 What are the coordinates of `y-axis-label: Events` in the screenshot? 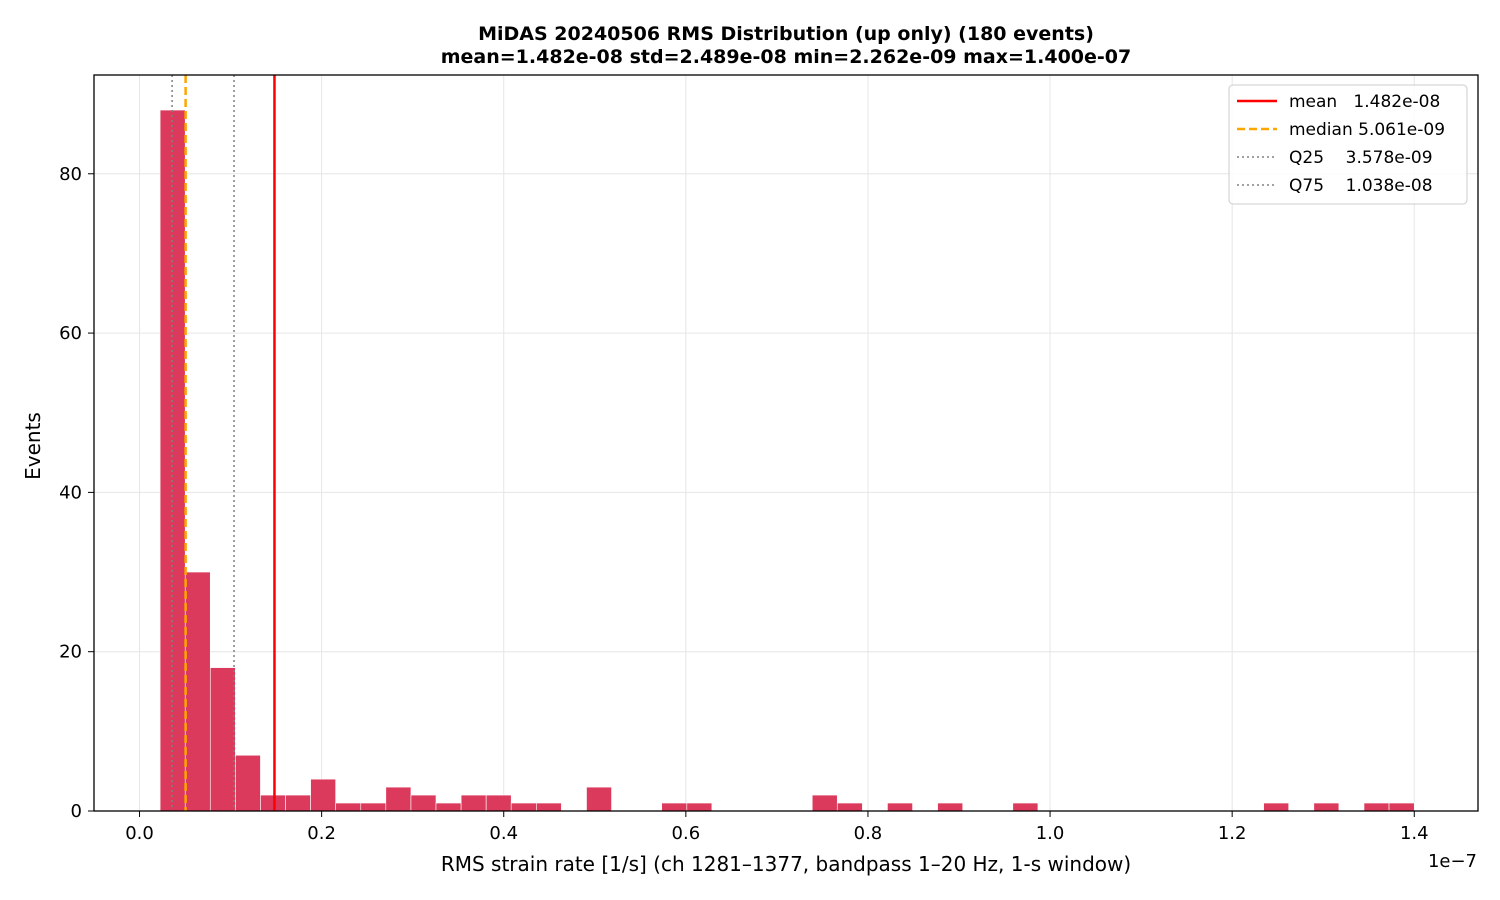 It's located at (33, 446).